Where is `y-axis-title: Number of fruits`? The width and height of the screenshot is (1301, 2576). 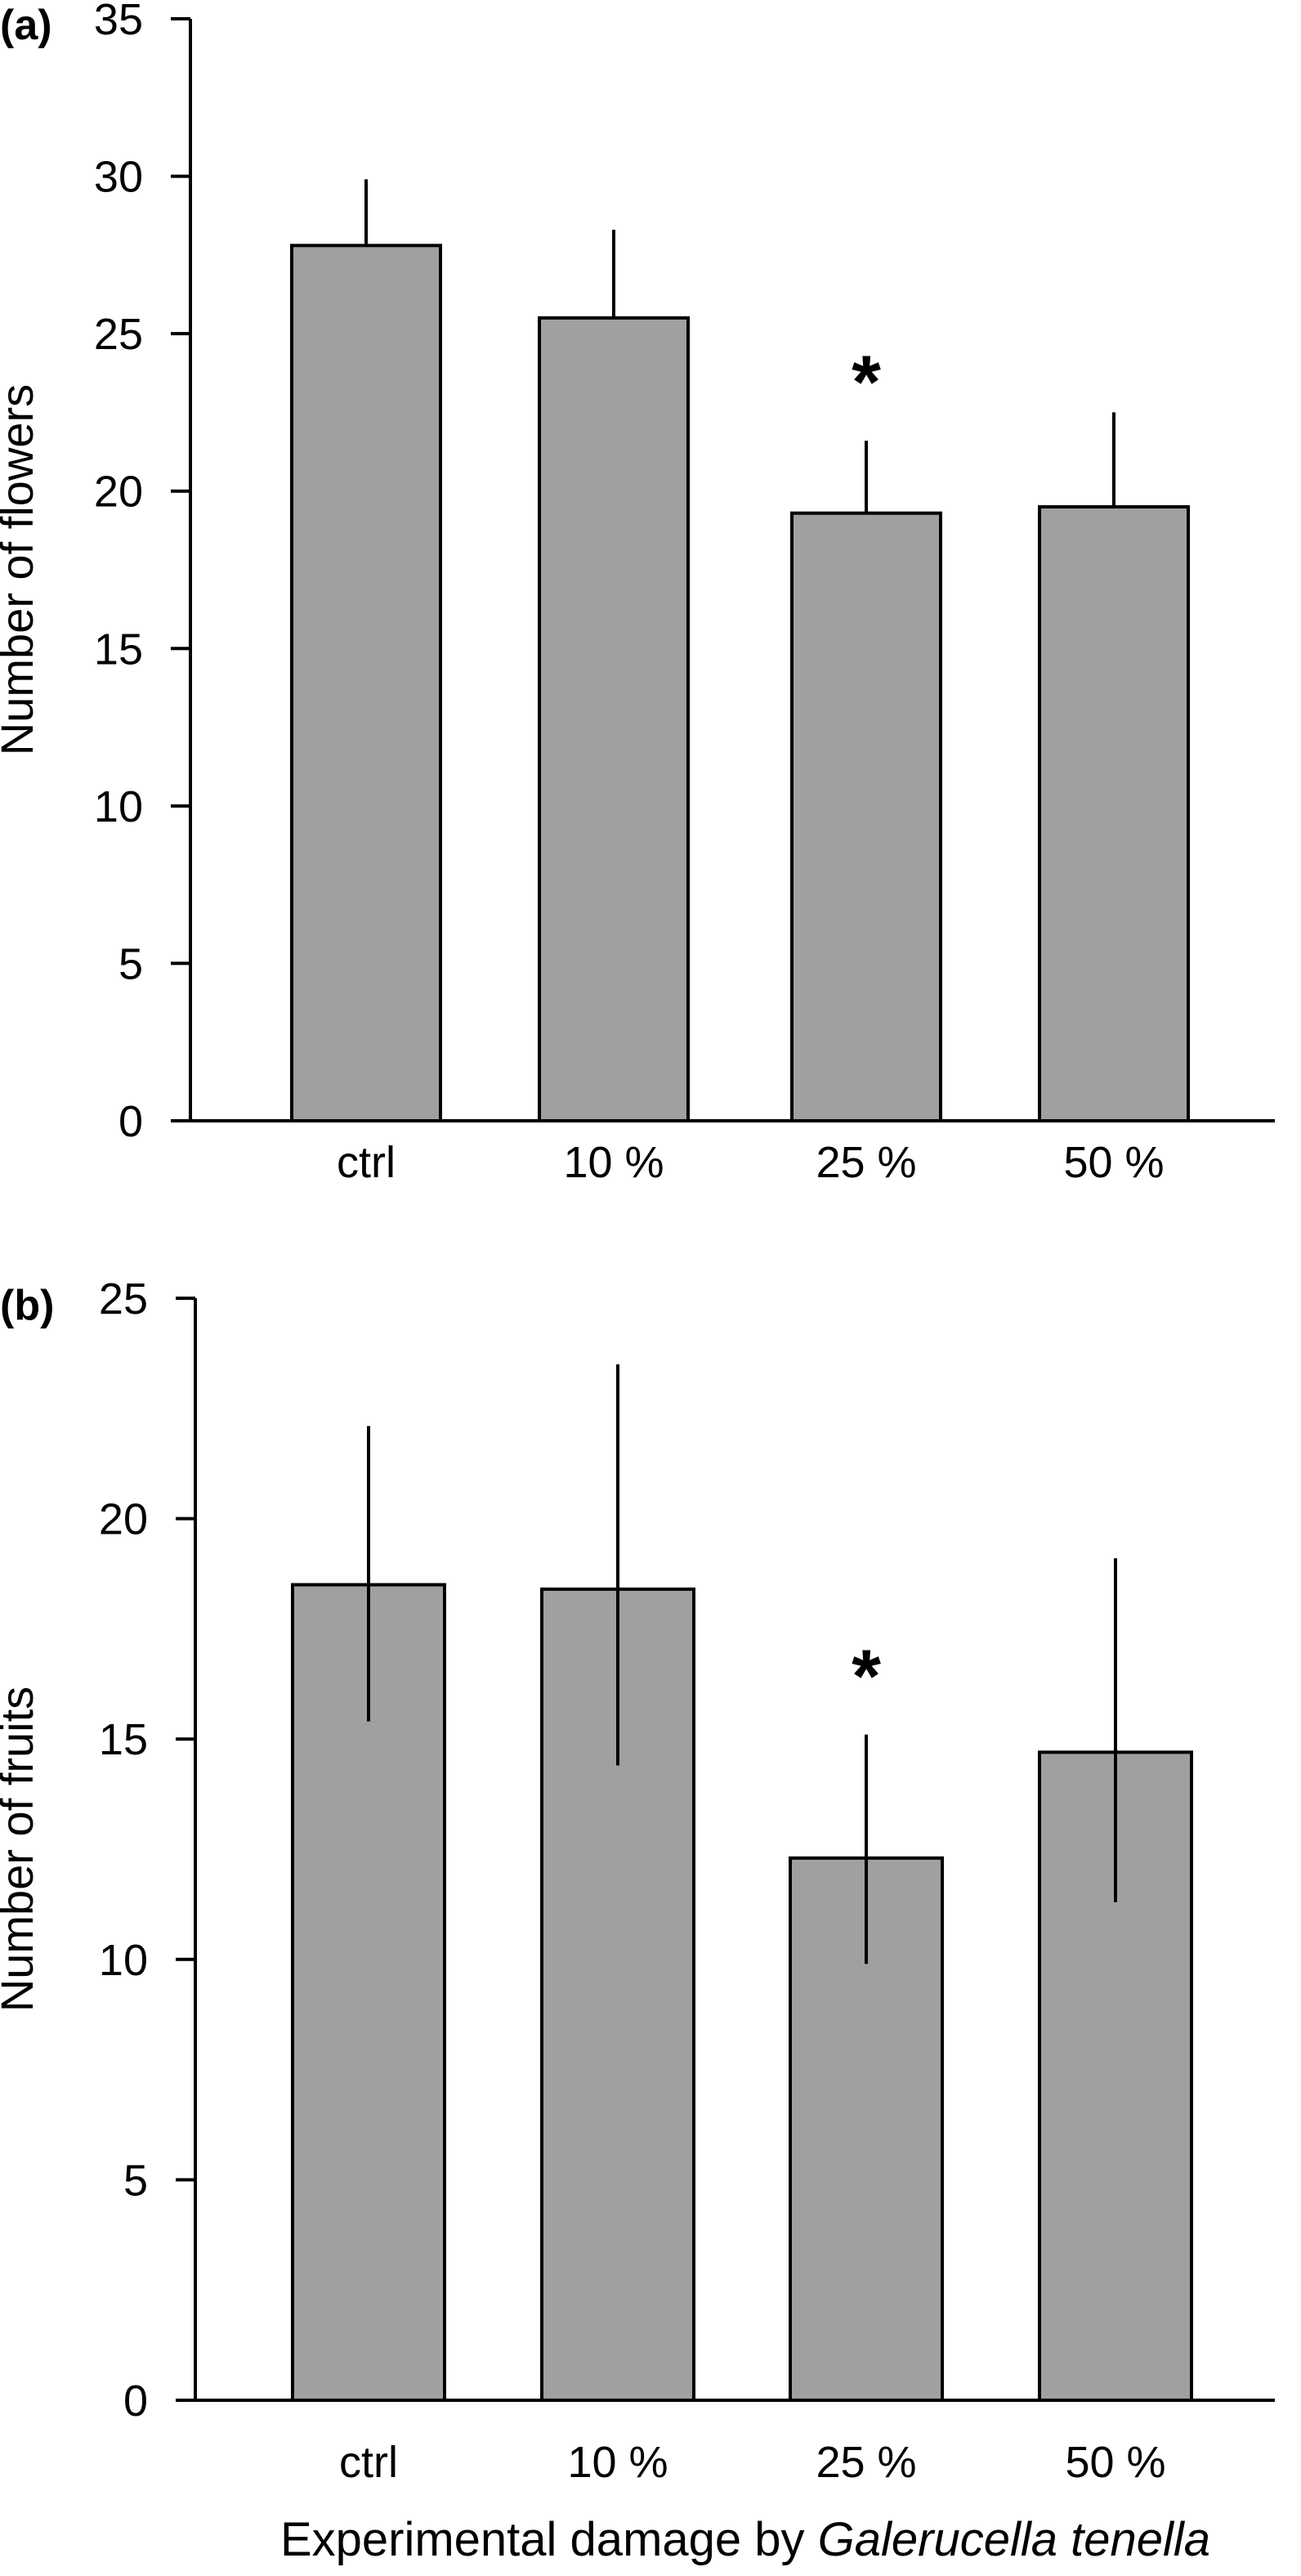 y-axis-title: Number of fruits is located at coordinates (21, 1849).